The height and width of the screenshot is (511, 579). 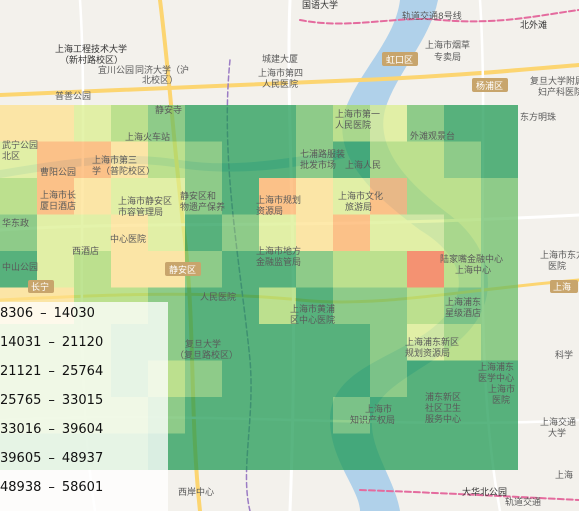 I want to click on place-label: 西岸中心, so click(x=196, y=492).